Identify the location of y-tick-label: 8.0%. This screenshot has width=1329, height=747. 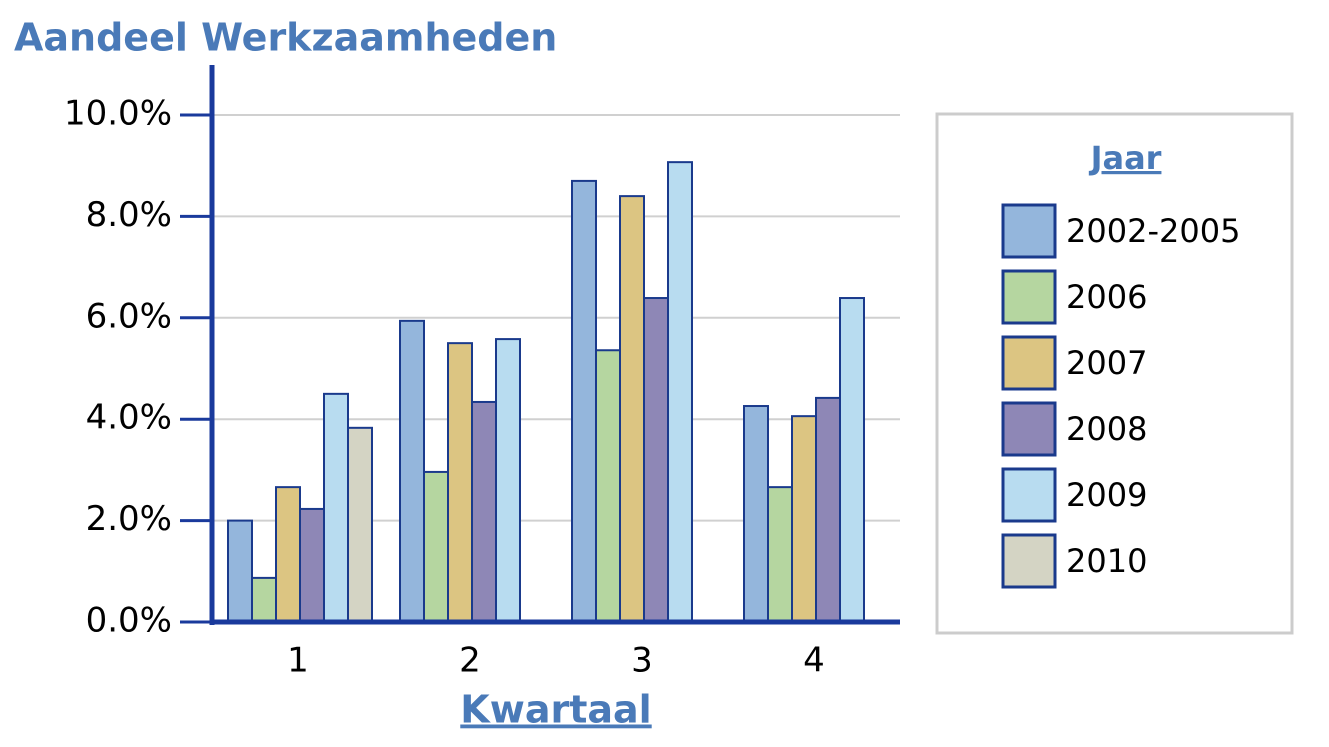
(129, 215).